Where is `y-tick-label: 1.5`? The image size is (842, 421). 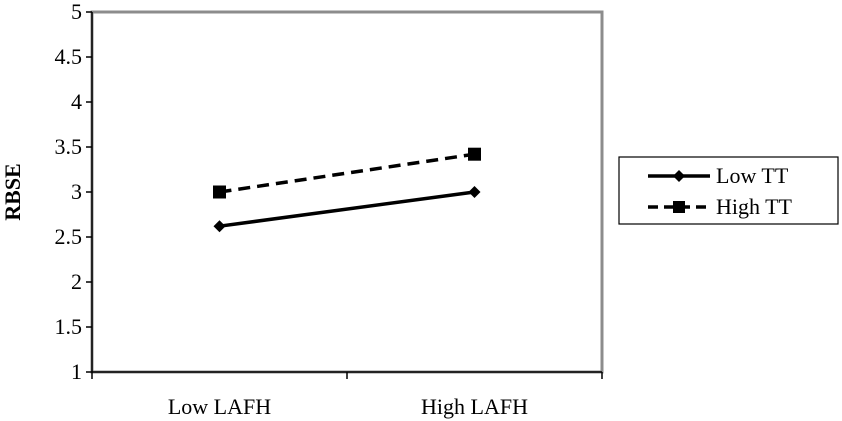 y-tick-label: 1.5 is located at coordinates (69, 326).